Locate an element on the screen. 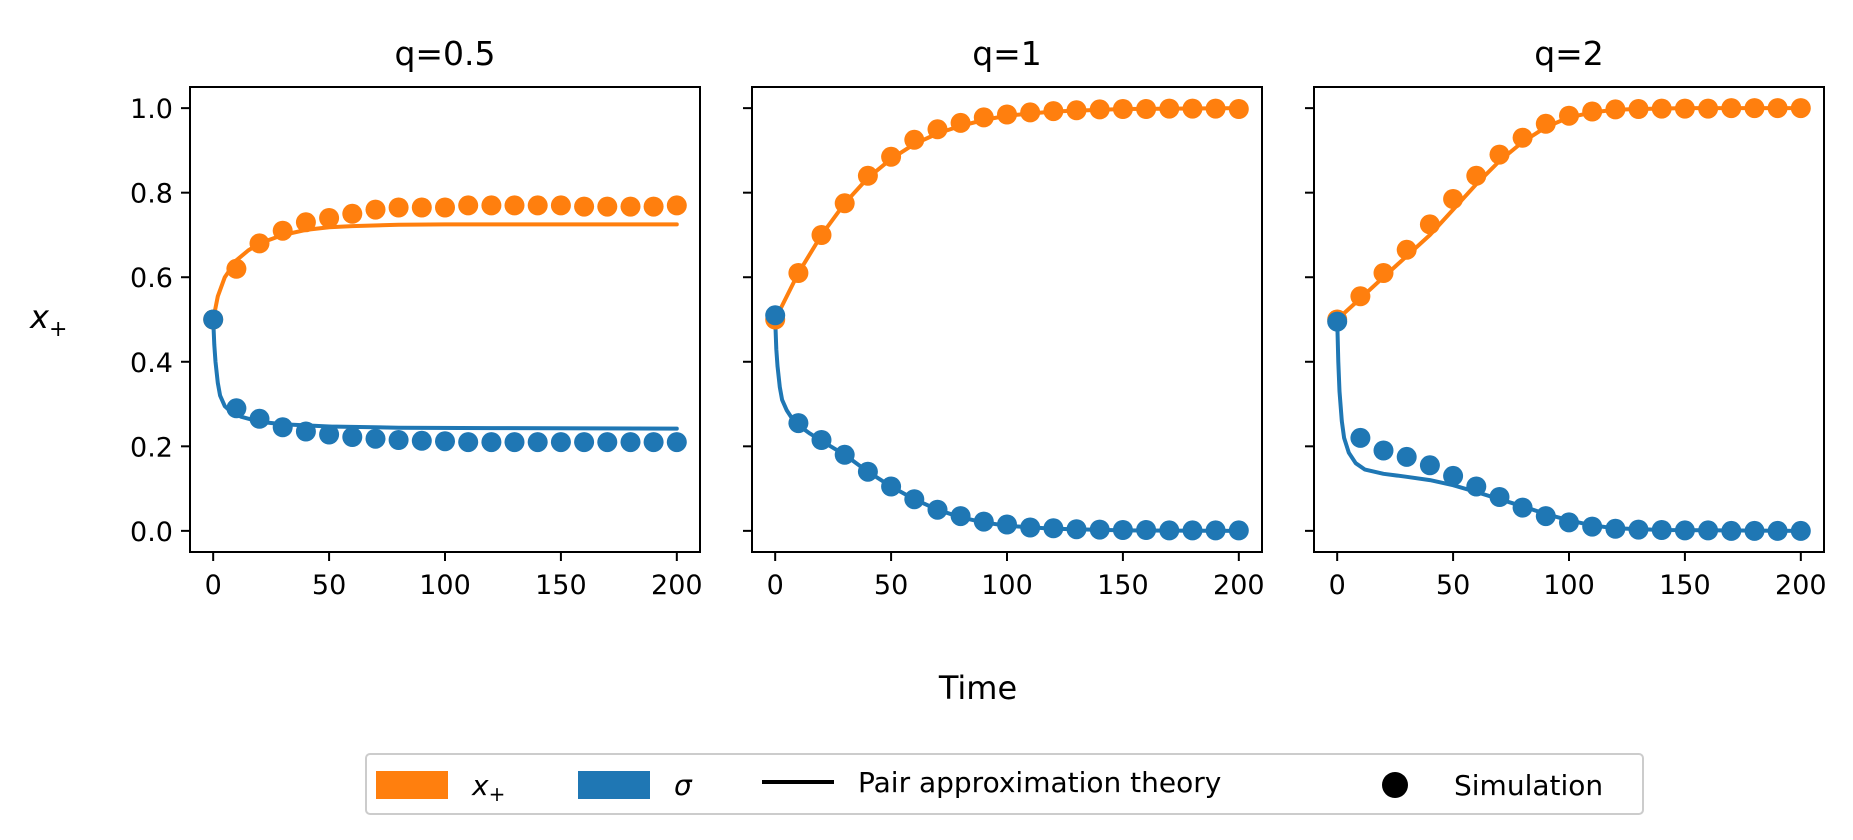 This screenshot has width=1853, height=840. legend-sigma-patch is located at coordinates (614, 785).